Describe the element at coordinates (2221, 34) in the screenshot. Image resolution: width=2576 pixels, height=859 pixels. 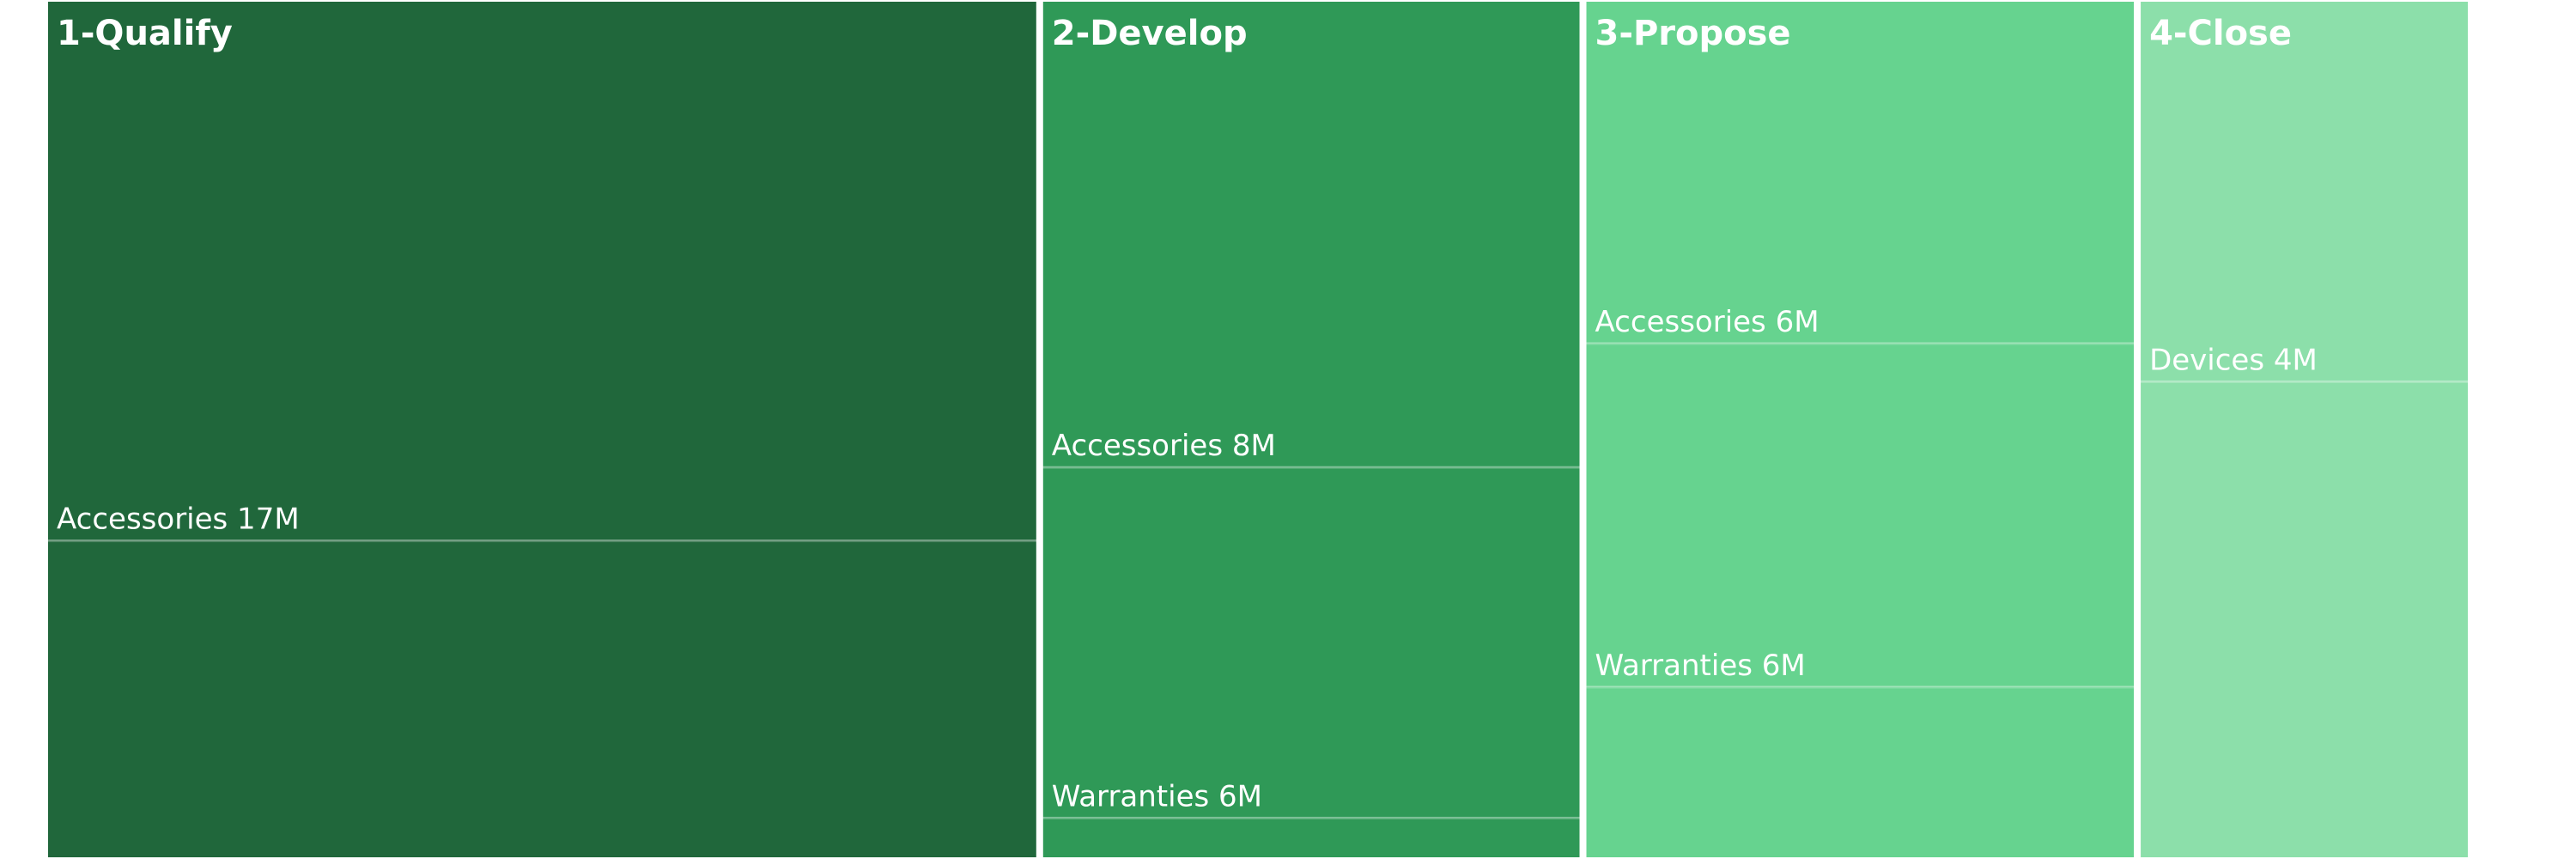
I see `treemap-group-title: 4-Close` at that location.